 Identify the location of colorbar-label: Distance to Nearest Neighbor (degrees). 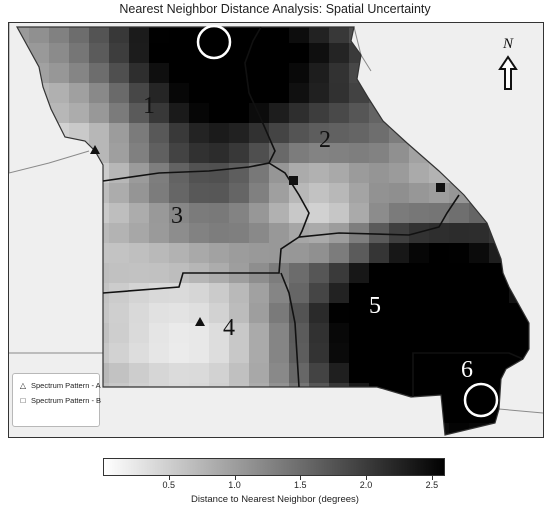
(275, 499).